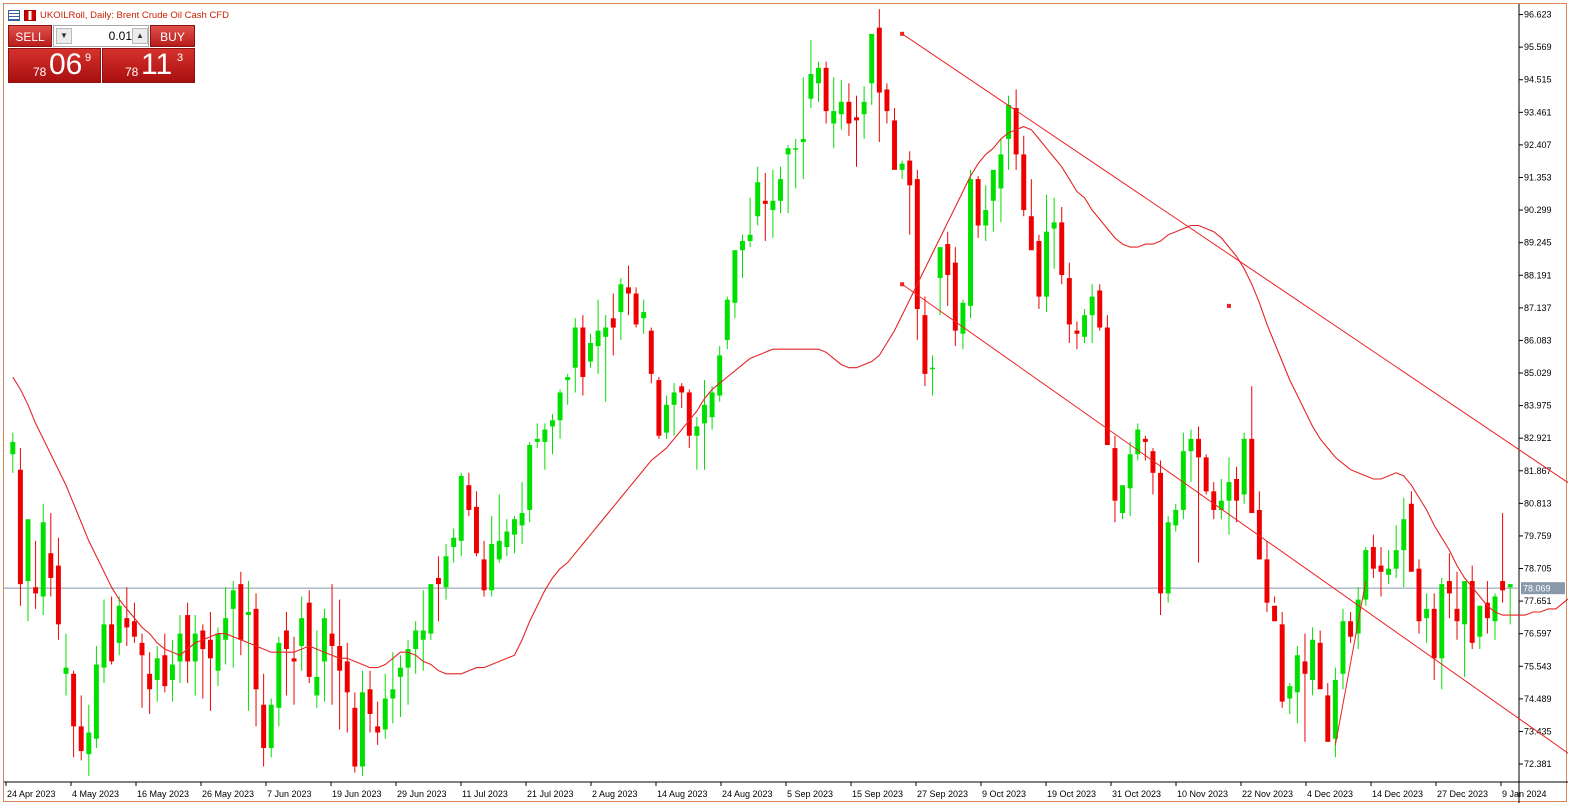 Image resolution: width=1571 pixels, height=807 pixels. I want to click on y-tick-label: 90.299, so click(1538, 210).